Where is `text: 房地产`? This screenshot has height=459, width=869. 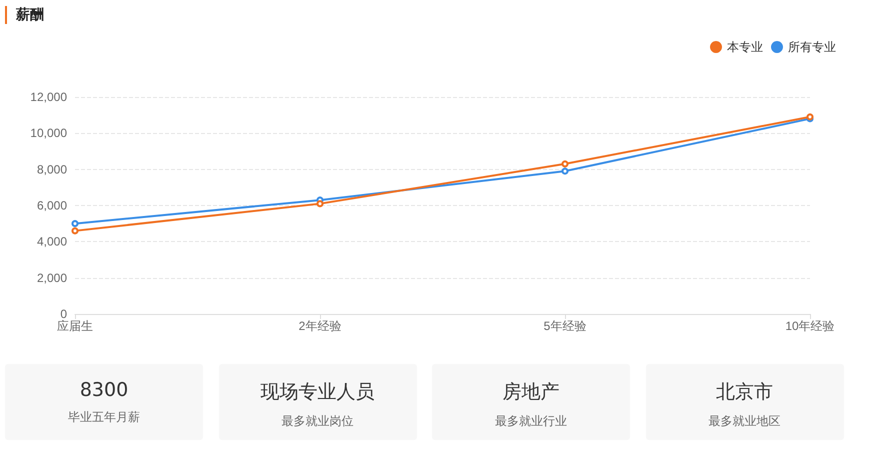
text: 房地产 is located at coordinates (531, 392).